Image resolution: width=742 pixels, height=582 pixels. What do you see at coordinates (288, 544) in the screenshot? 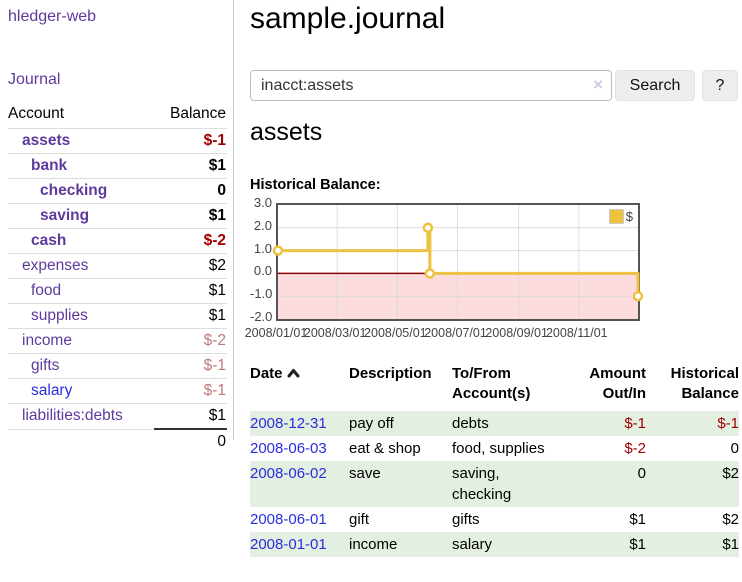
I see `txn-date-link: 2008-01-01` at bounding box center [288, 544].